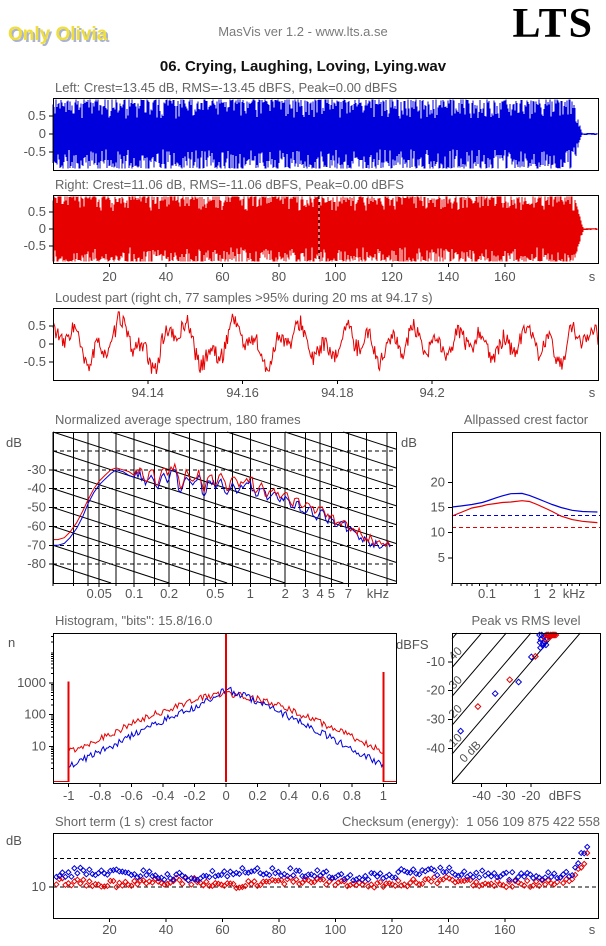  Describe the element at coordinates (222, 276) in the screenshot. I see `tick-label: 60` at that location.